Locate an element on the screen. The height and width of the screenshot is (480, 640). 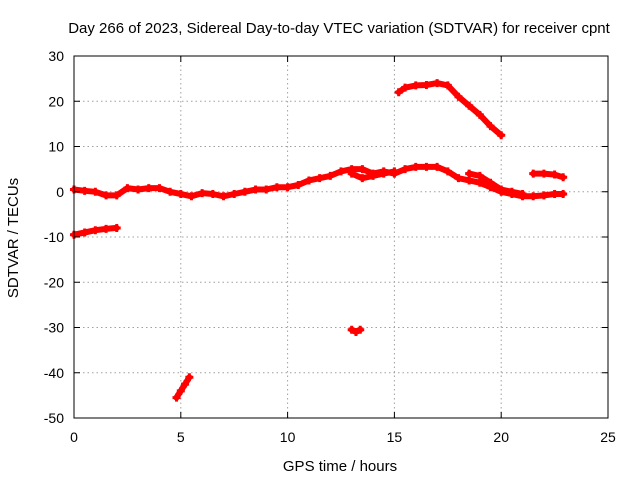
x-tick-label: 0 is located at coordinates (74, 437).